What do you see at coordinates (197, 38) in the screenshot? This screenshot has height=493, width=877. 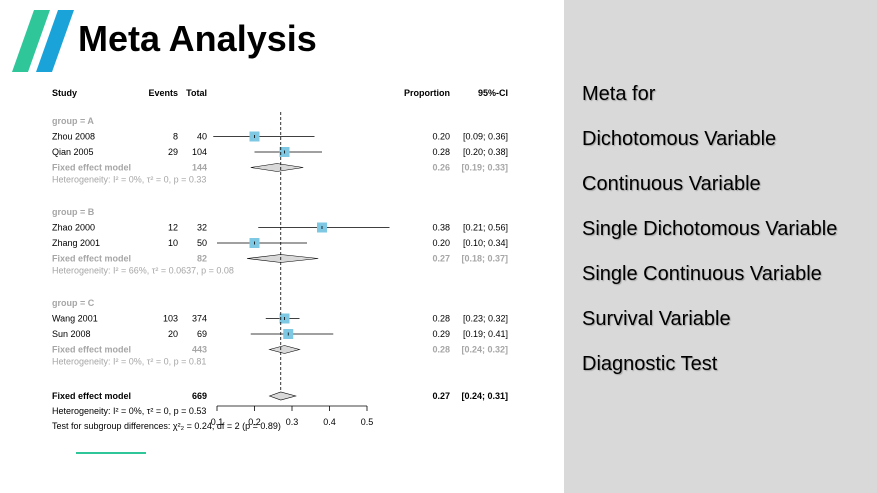 I see `slide-title: Meta Analysis` at bounding box center [197, 38].